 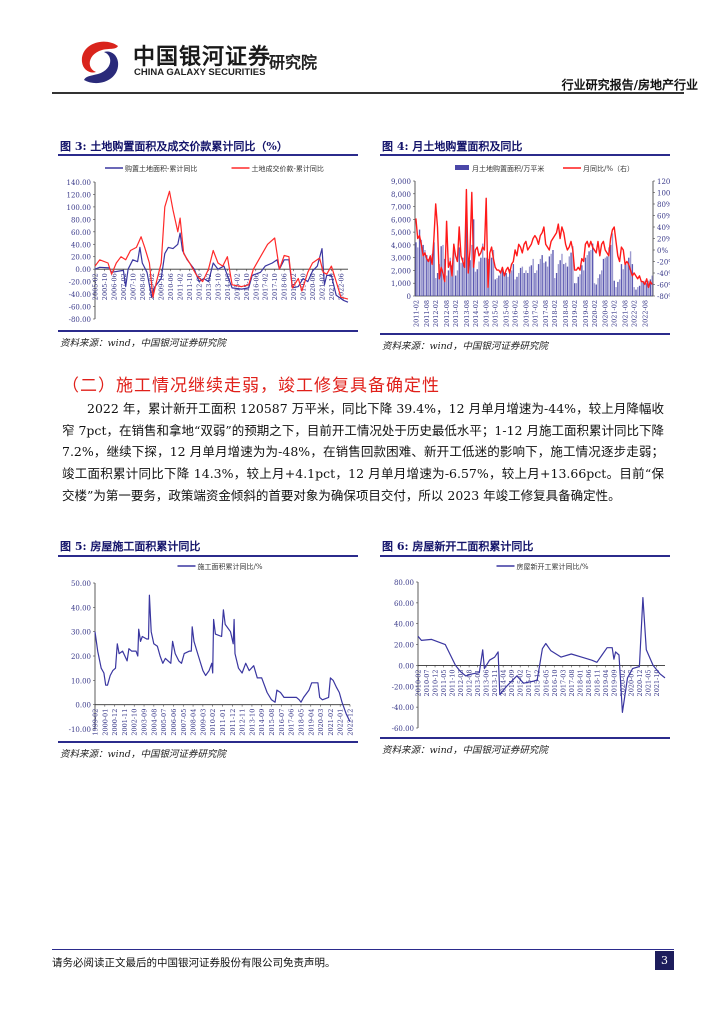 I want to click on x-tick-label: 2015-02, so click(x=496, y=313).